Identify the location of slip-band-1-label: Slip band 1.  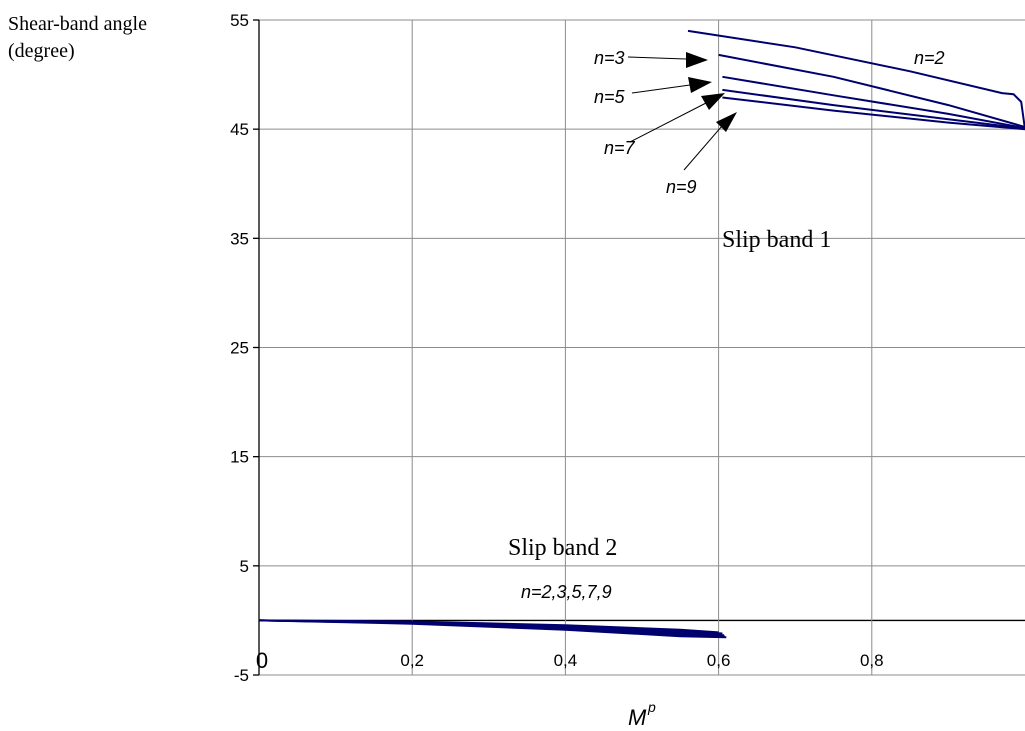
(776, 240).